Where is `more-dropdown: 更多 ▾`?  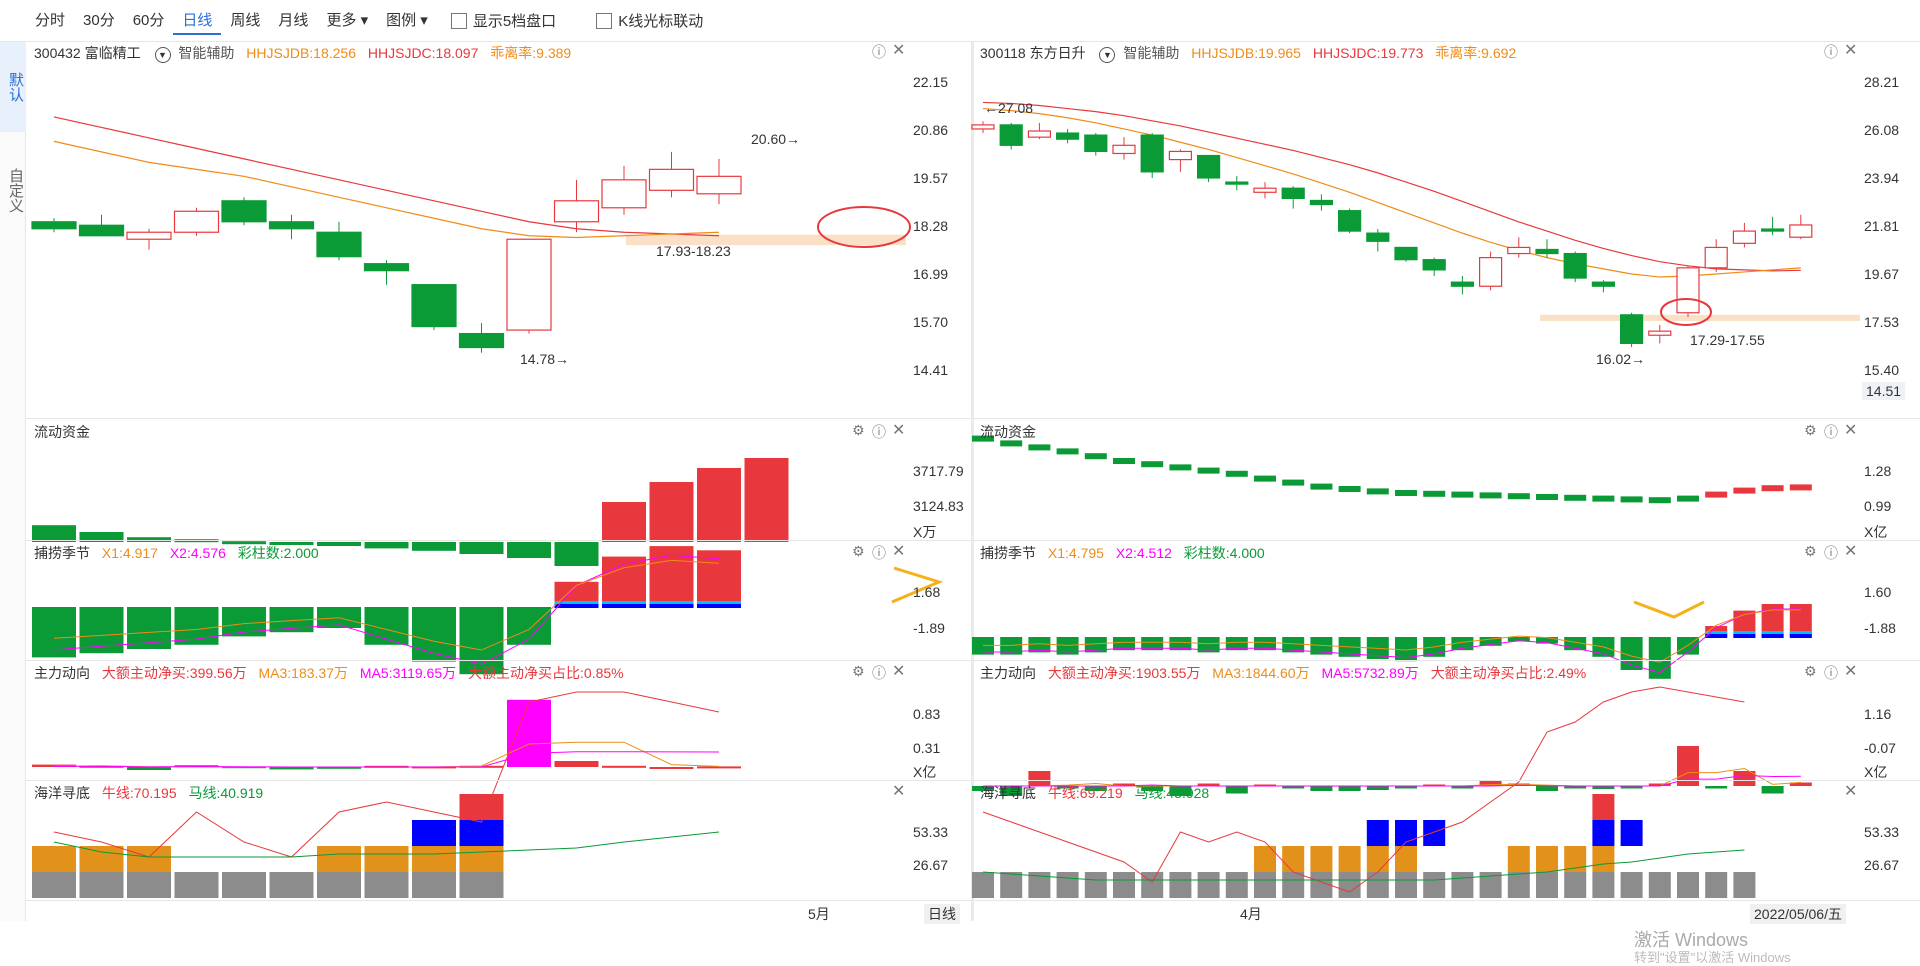 more-dropdown: 更多 ▾ is located at coordinates (347, 20).